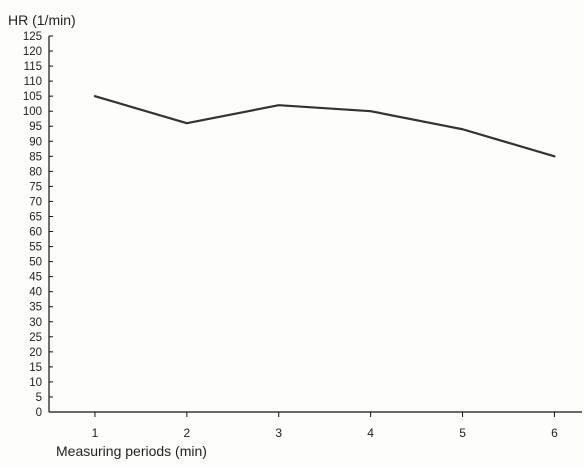 The height and width of the screenshot is (473, 584). Describe the element at coordinates (35, 308) in the screenshot. I see `y-tick-label: 35` at that location.